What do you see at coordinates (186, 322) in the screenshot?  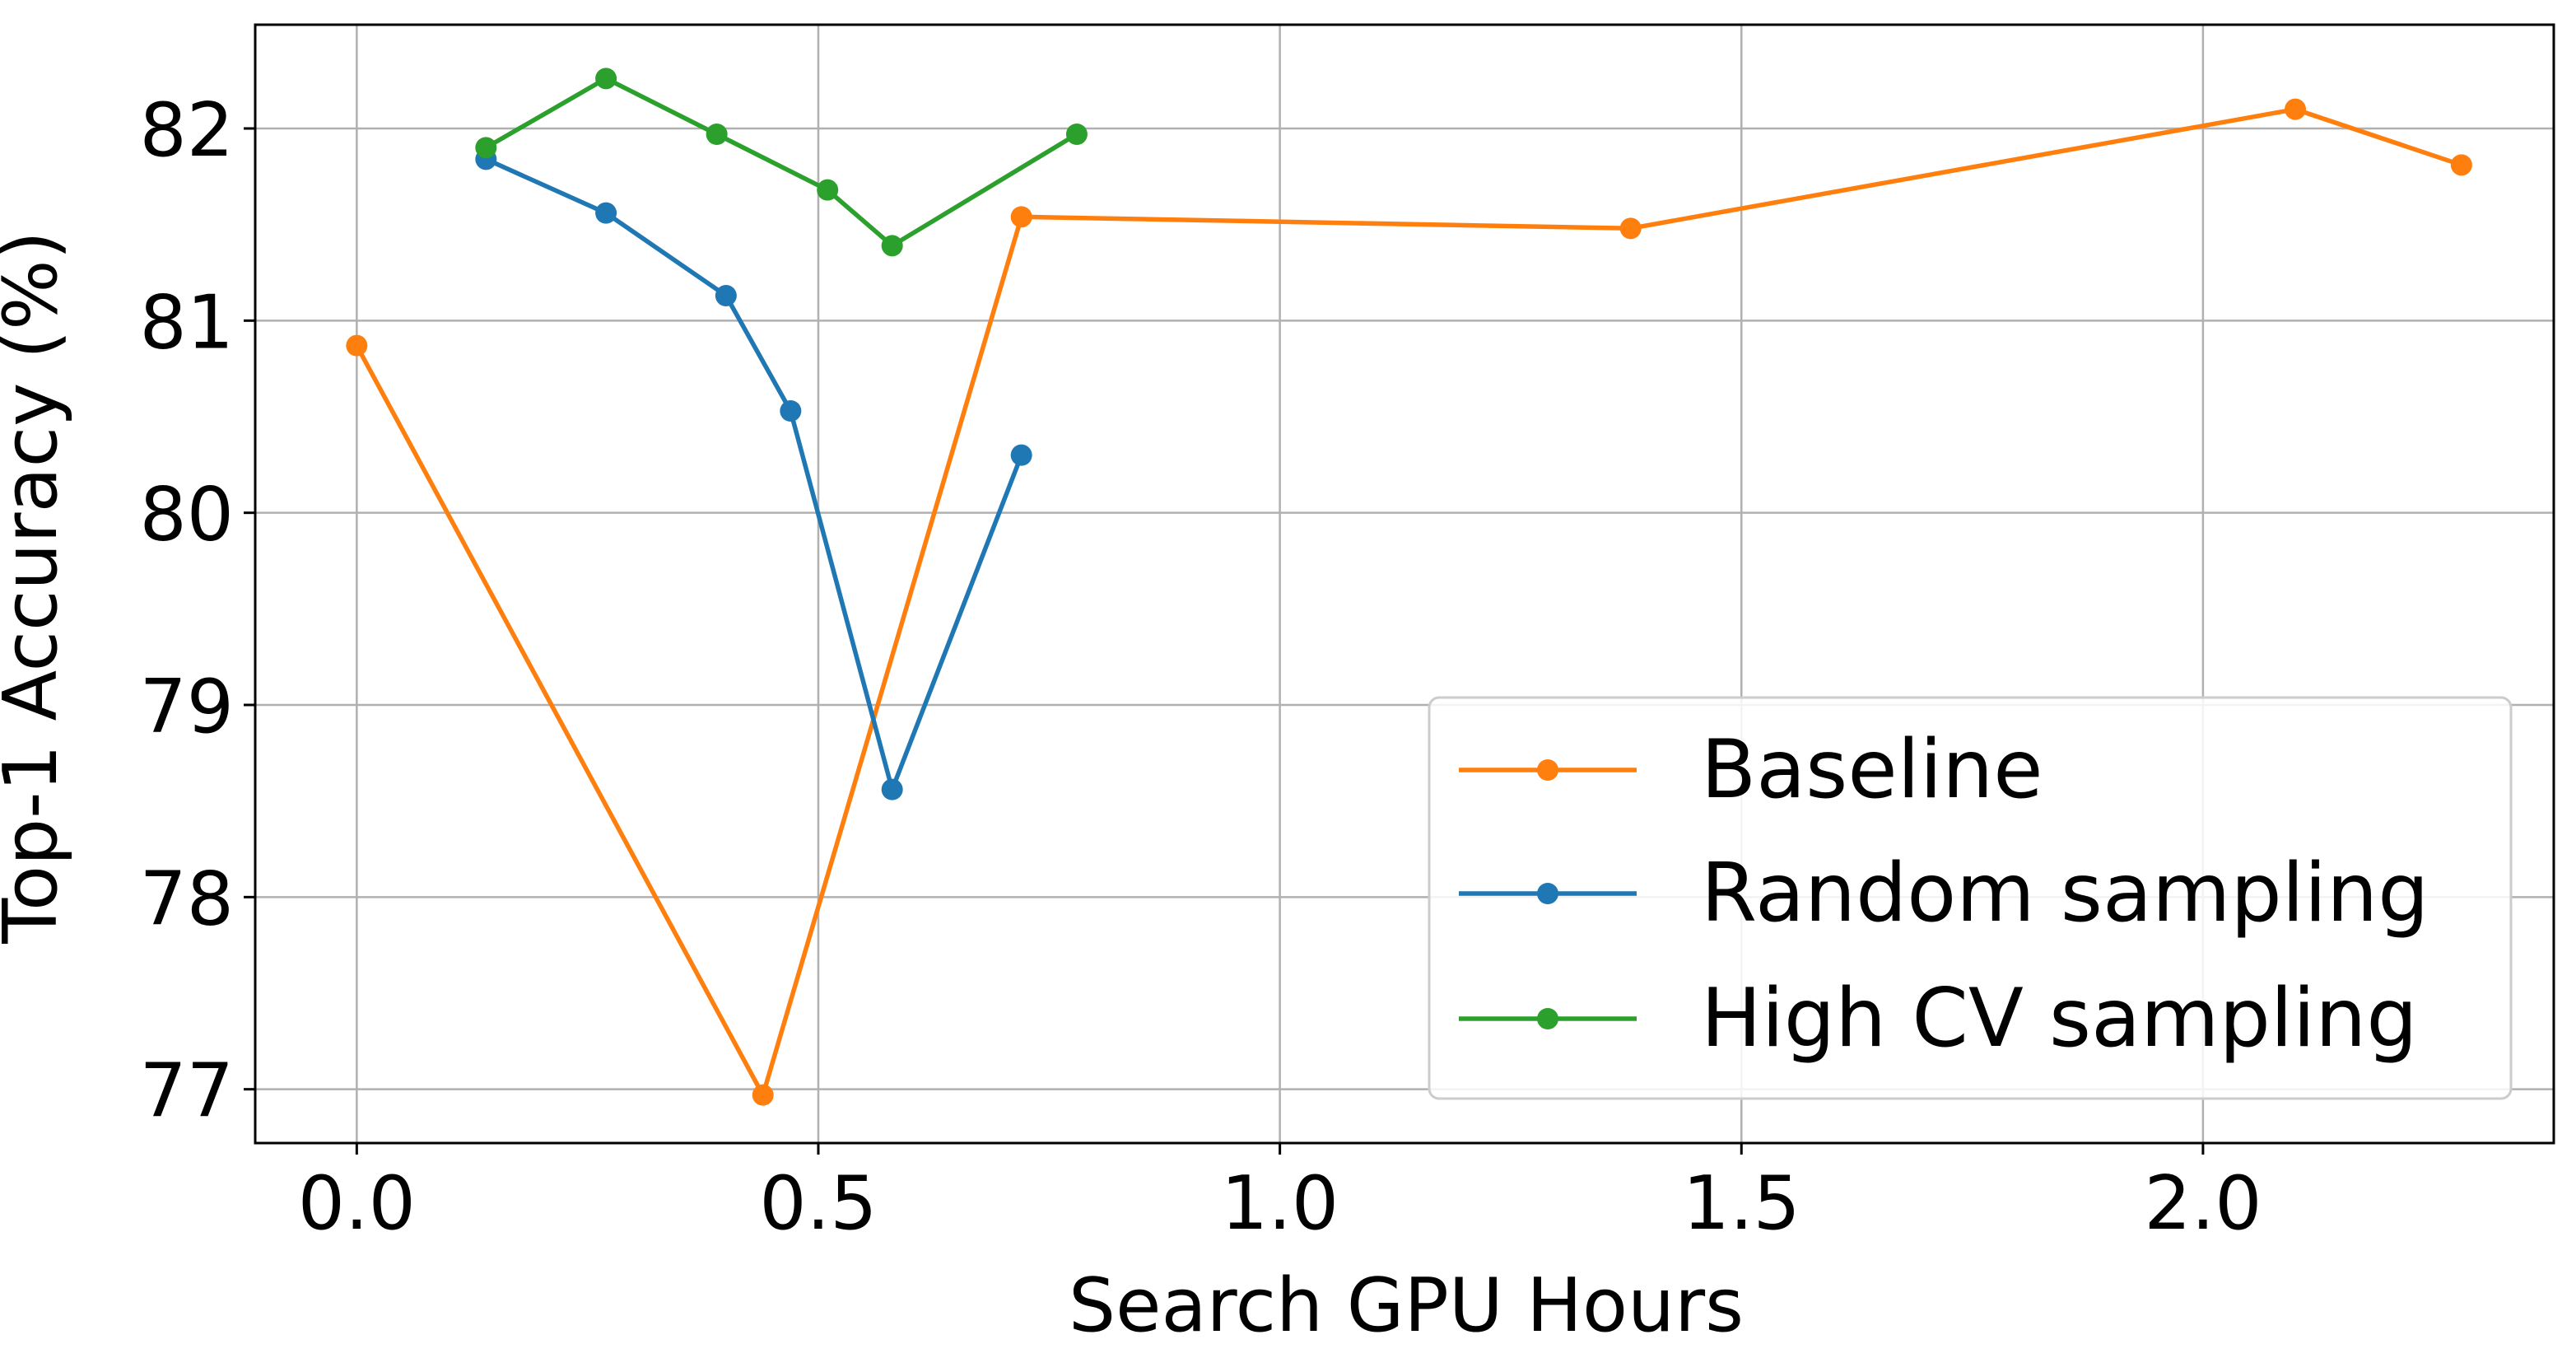 I see `y-tick-label-4: 81` at bounding box center [186, 322].